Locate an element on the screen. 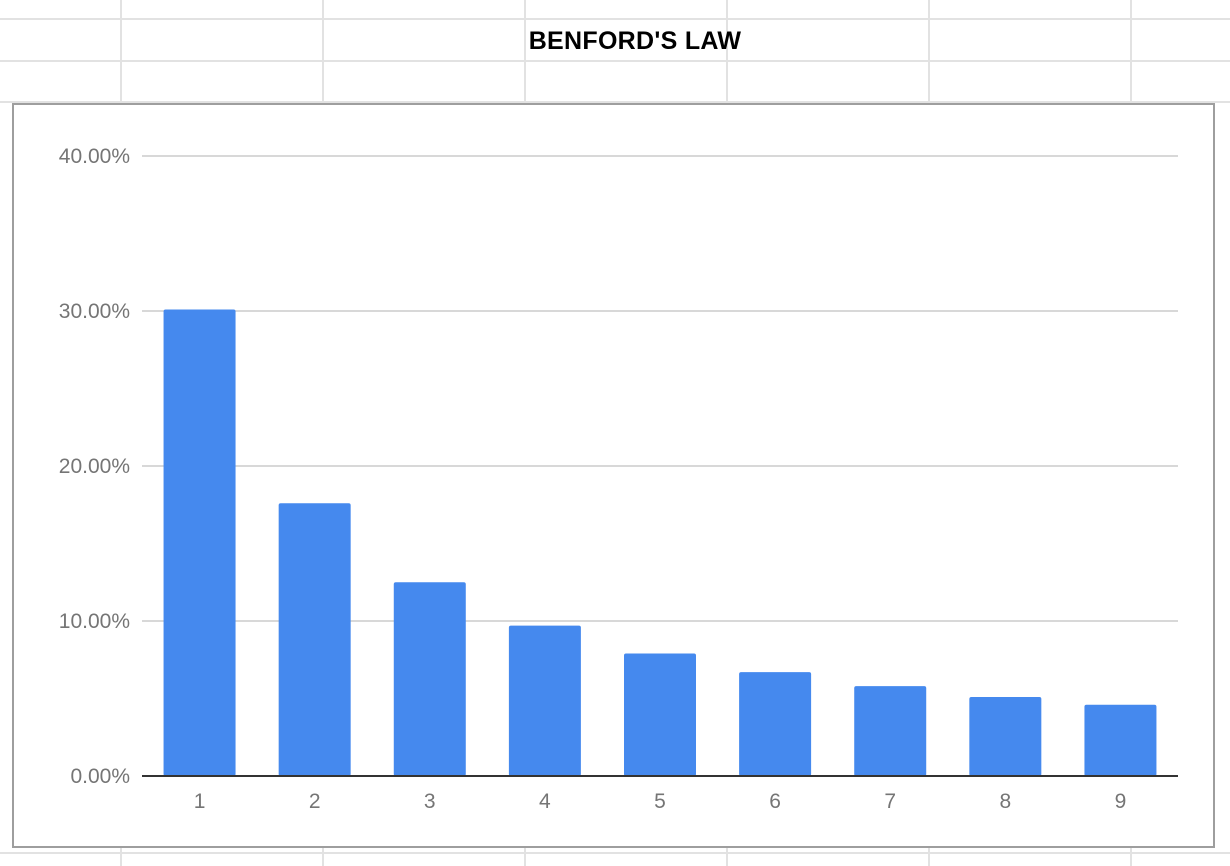  title-cell: BENFORD'S LAW is located at coordinates (615, 41).